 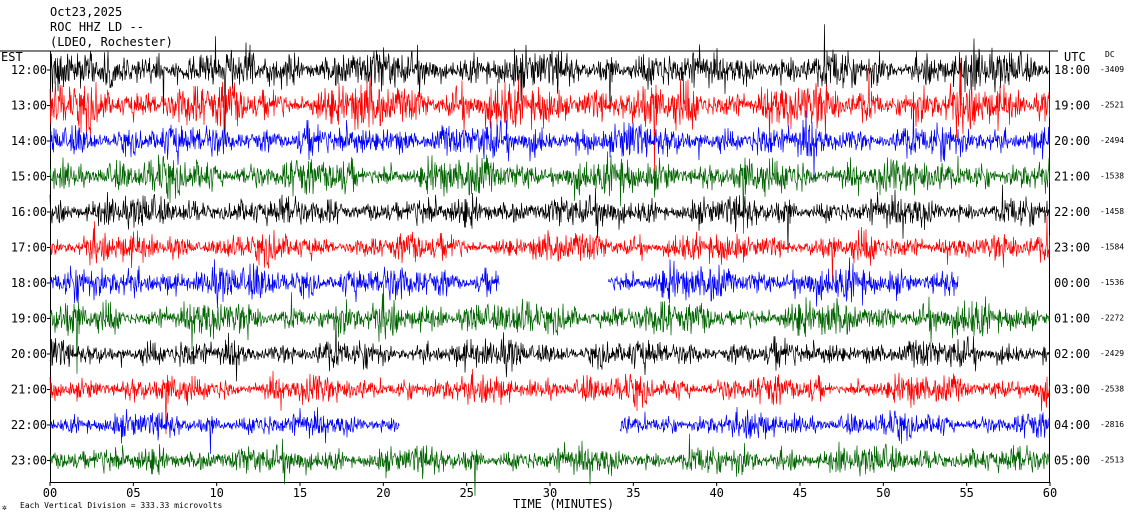 I want to click on est-hour-label: 19:00, so click(x=29, y=319).